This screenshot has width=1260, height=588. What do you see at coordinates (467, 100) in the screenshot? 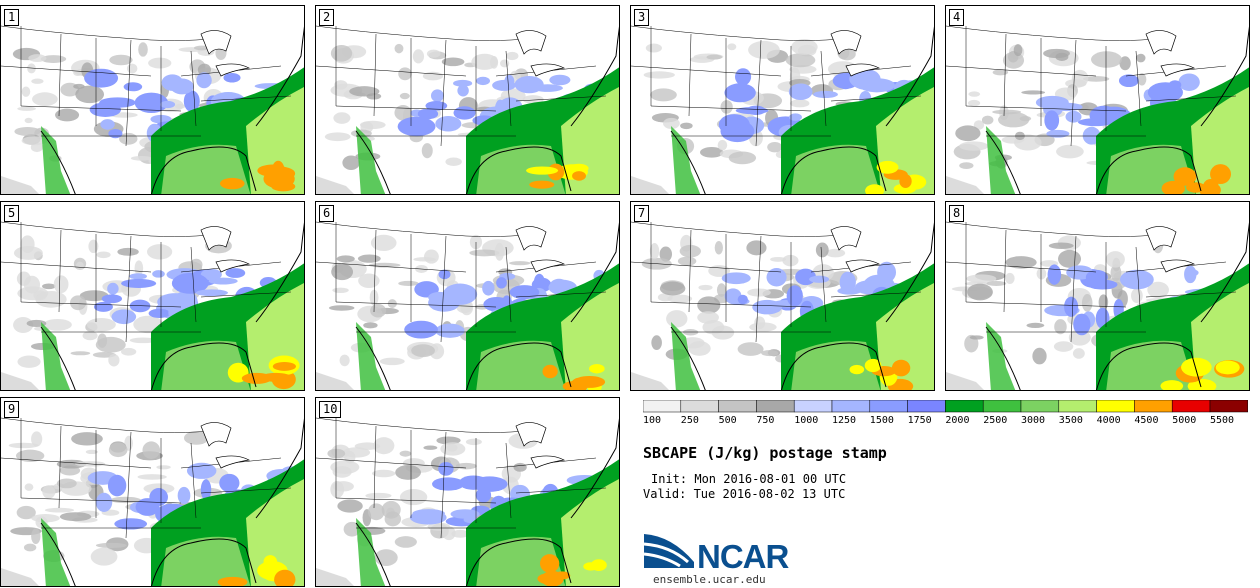
I see `map-panel: 2` at bounding box center [467, 100].